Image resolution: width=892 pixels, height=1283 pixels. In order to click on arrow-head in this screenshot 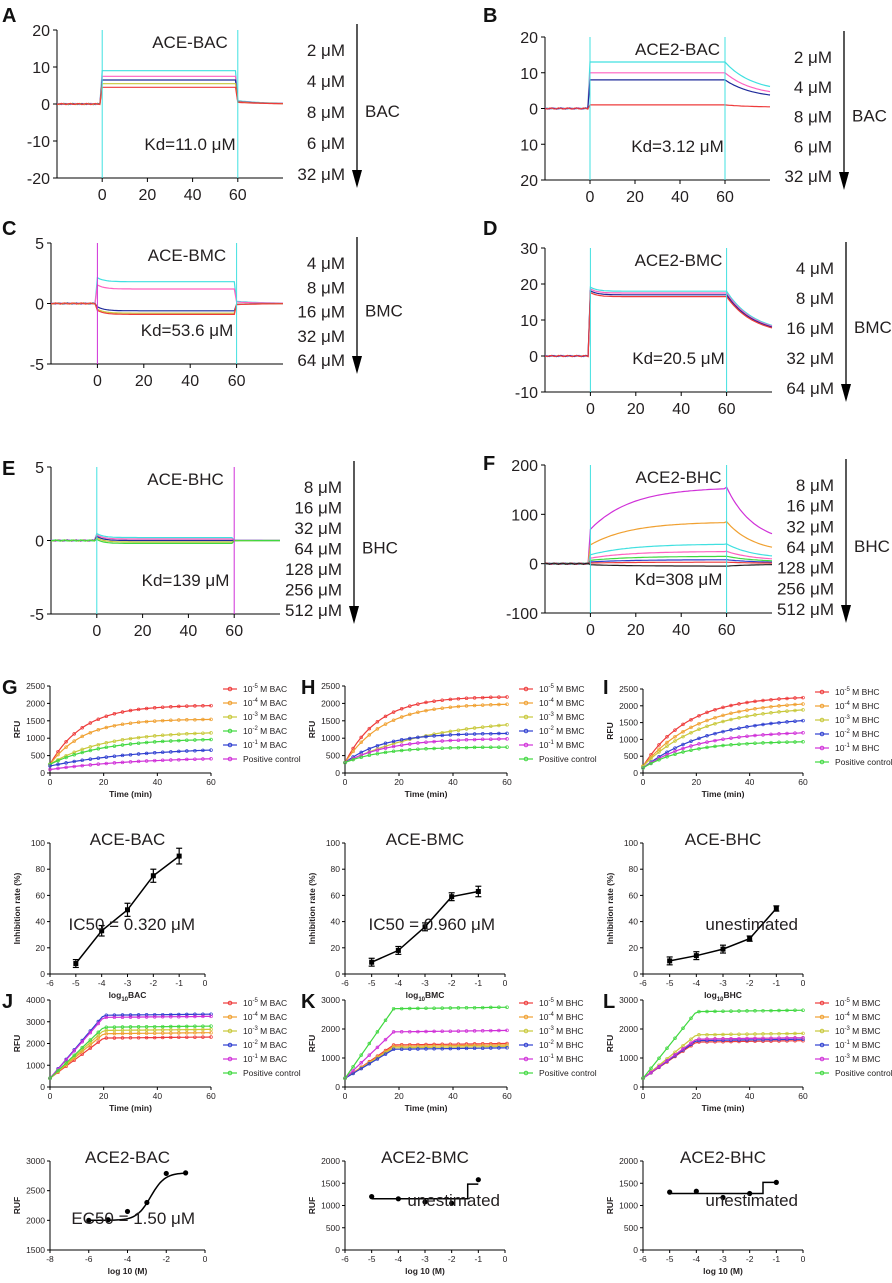, I will do `click(357, 179)`.